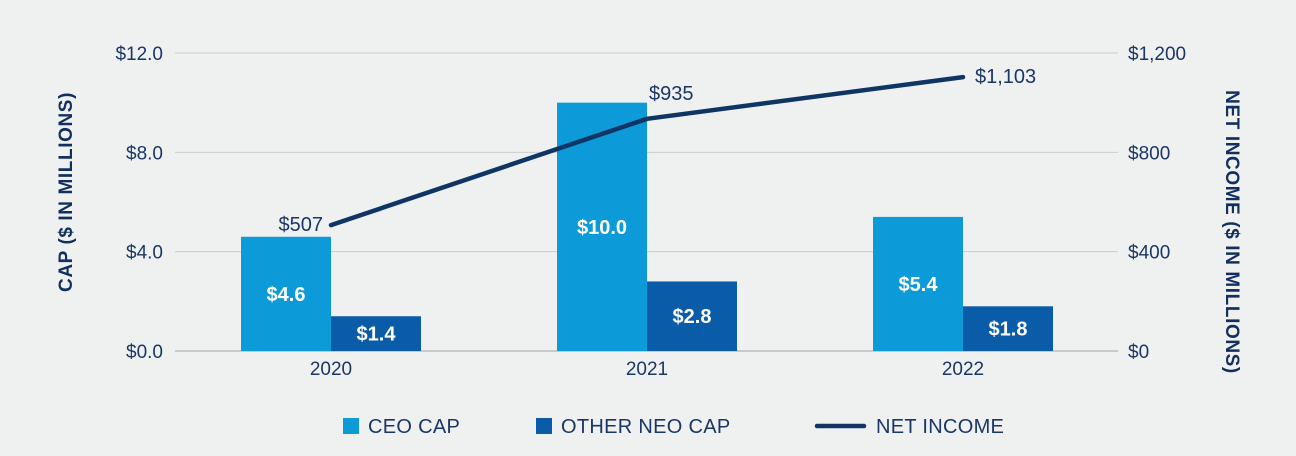 The image size is (1296, 456). What do you see at coordinates (963, 369) in the screenshot?
I see `x-tick-label: 2022` at bounding box center [963, 369].